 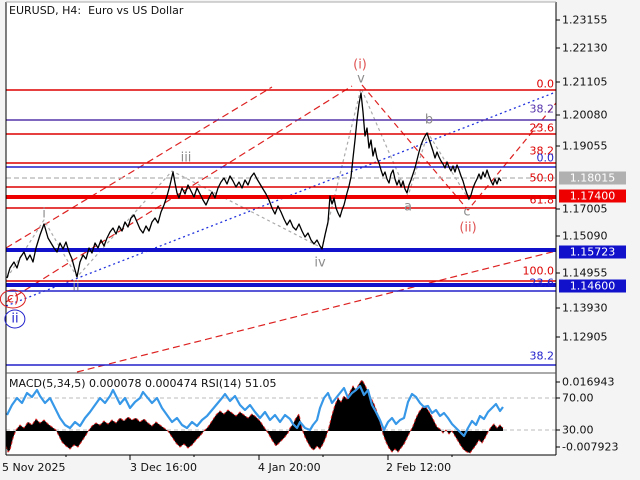 What do you see at coordinates (592, 196) in the screenshot?
I see `price-box-key-level: 1.17400` at bounding box center [592, 196].